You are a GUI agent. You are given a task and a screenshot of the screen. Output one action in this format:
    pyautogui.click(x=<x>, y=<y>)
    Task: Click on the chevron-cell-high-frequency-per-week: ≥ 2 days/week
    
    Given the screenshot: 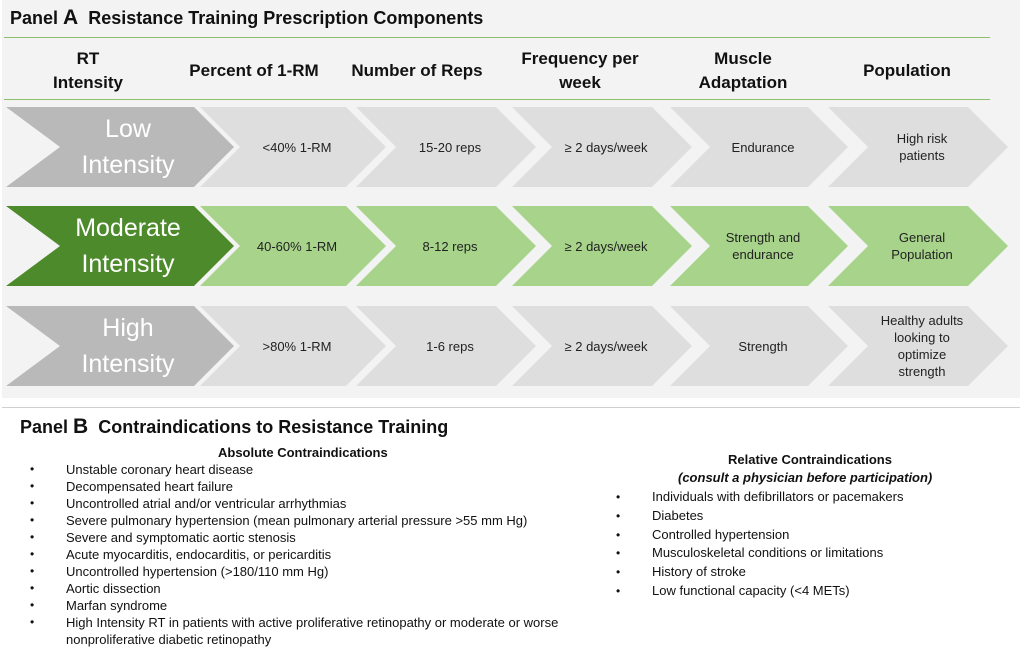 What is the action you would take?
    pyautogui.click(x=602, y=346)
    